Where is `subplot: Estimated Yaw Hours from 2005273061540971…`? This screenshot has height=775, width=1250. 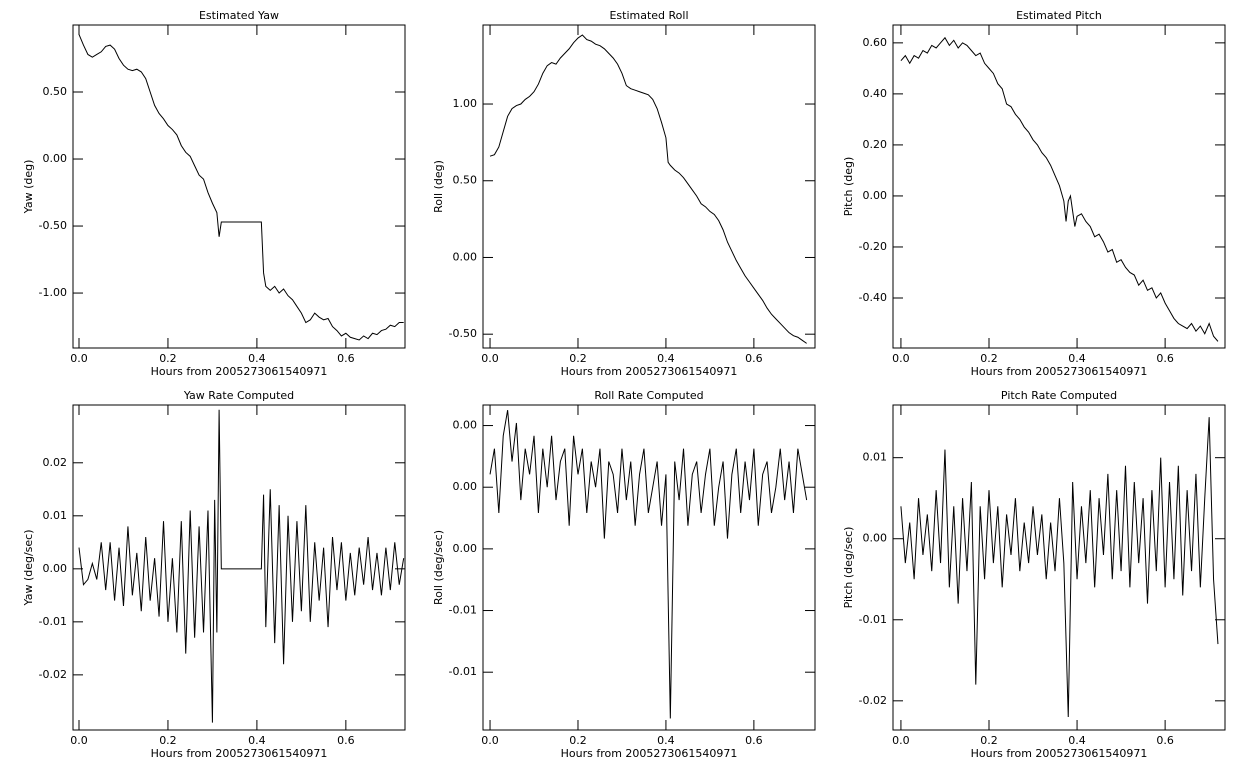 subplot: Estimated Yaw Hours from 2005273061540971… is located at coordinates (214, 193).